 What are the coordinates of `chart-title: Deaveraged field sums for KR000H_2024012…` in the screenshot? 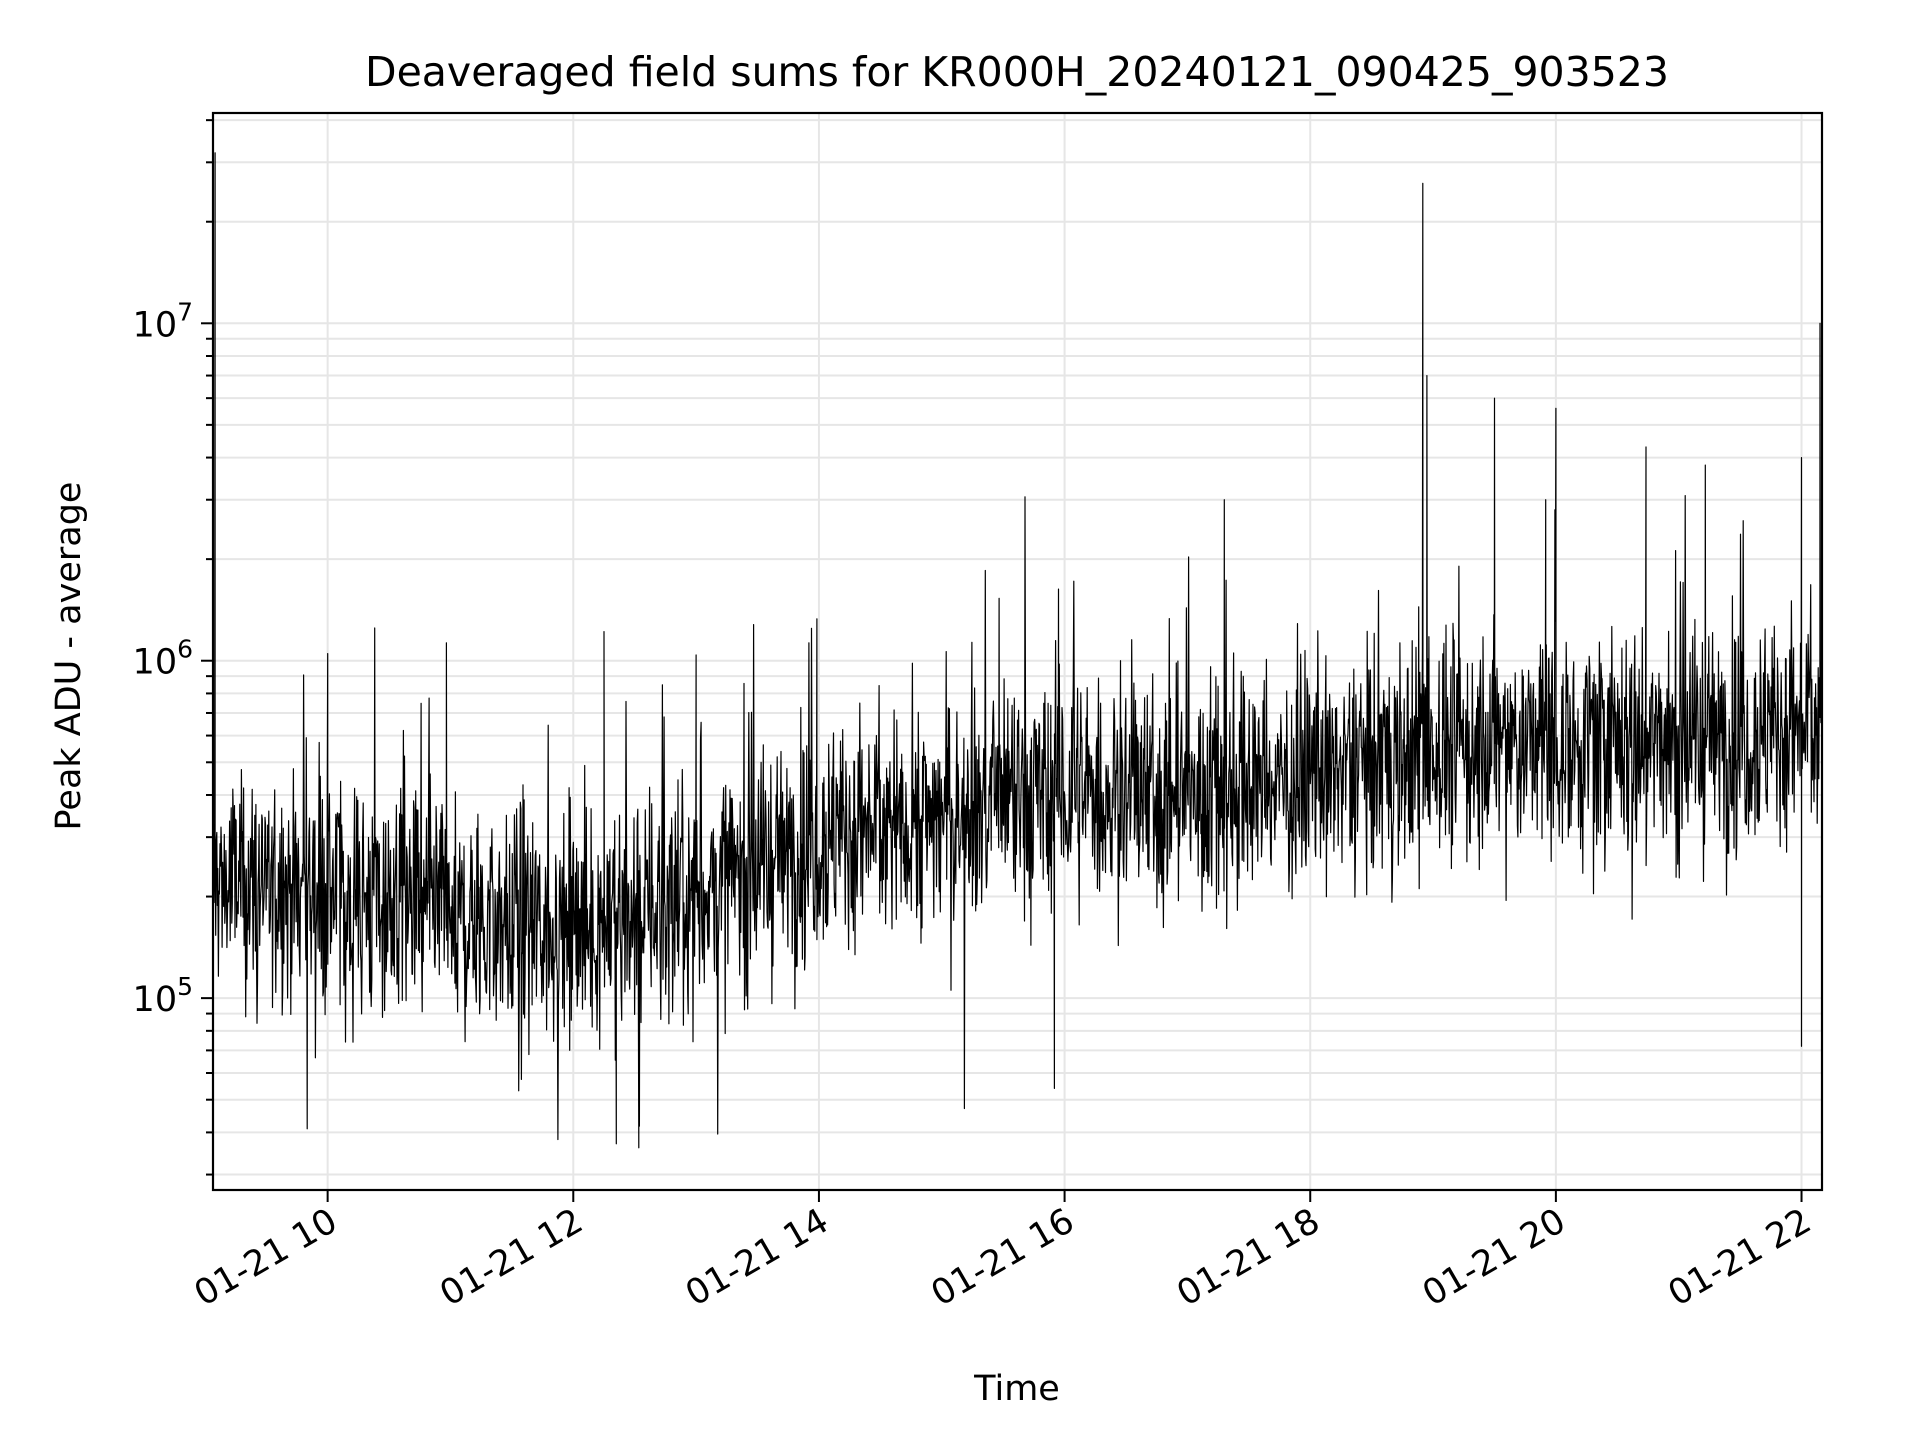 It's located at (1017, 72).